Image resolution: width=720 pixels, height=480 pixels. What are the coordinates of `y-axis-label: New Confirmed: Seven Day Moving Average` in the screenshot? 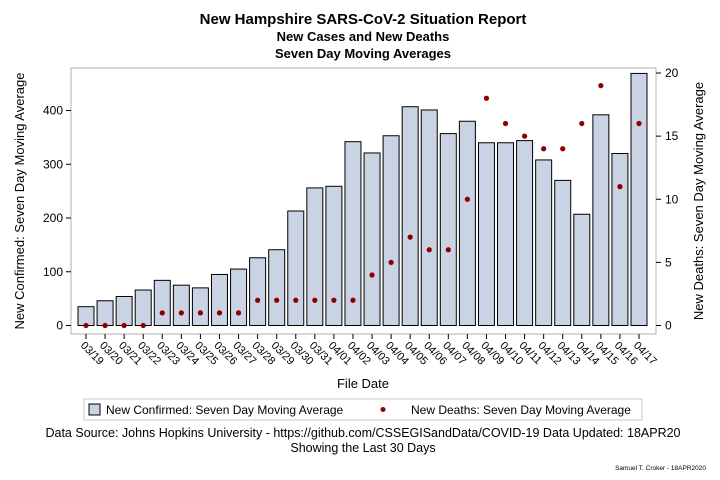 It's located at (19, 201).